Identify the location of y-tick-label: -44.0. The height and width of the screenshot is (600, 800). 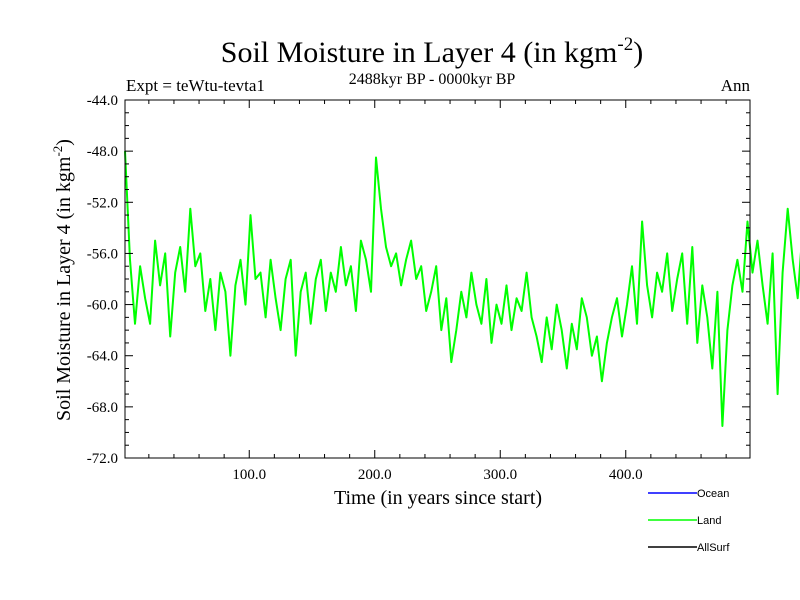
(102, 101).